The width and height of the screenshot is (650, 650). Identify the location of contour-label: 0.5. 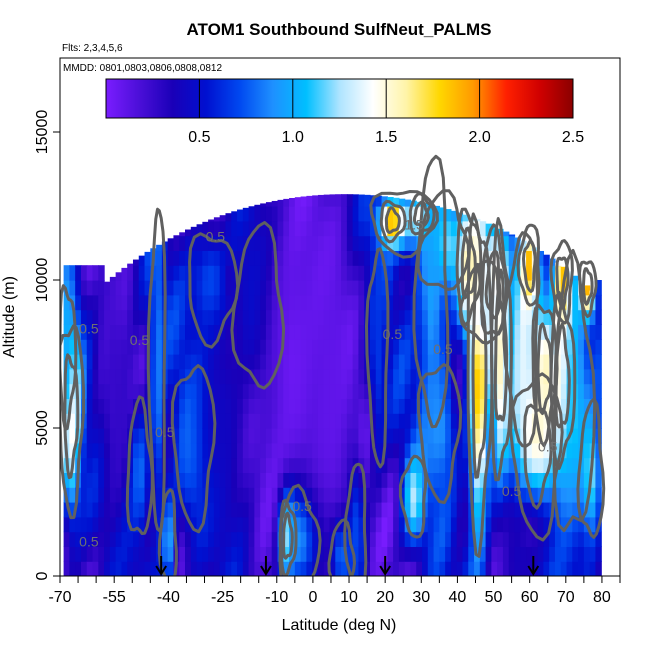
(140, 340).